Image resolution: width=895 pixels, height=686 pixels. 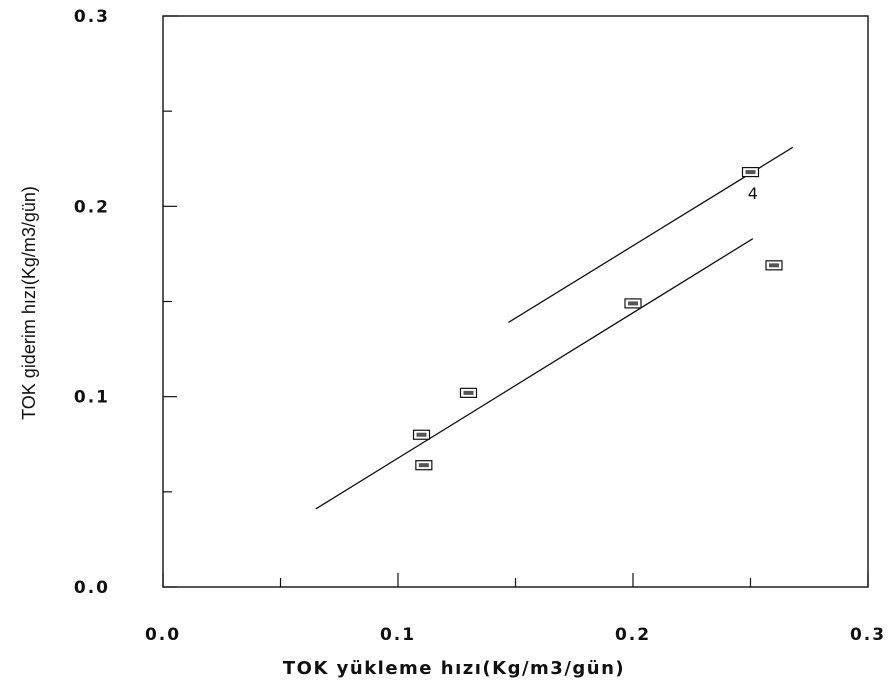 What do you see at coordinates (398, 635) in the screenshot?
I see `x-tick-label: 0.1` at bounding box center [398, 635].